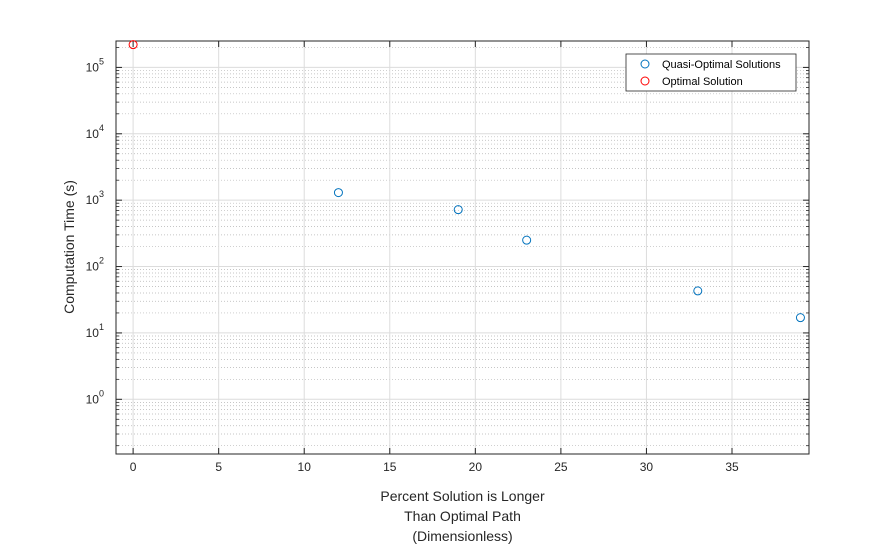 This screenshot has height=546, width=894. I want to click on y-tick-labels: 10⁰ 10¹ 10² 10³ 10⁴ 10⁵, so click(95, 231).